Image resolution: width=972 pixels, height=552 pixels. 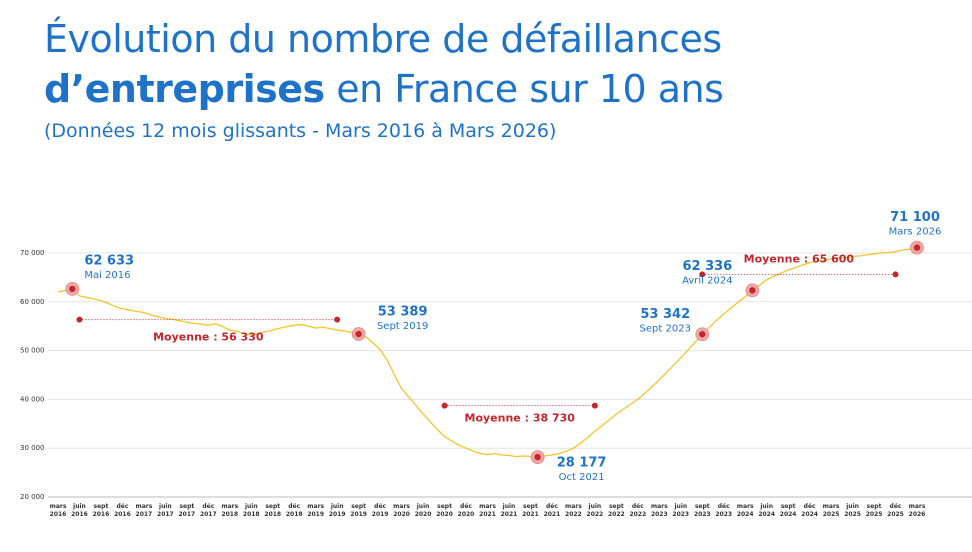 I want to click on x-tick-label: juin 2022, so click(x=595, y=510).